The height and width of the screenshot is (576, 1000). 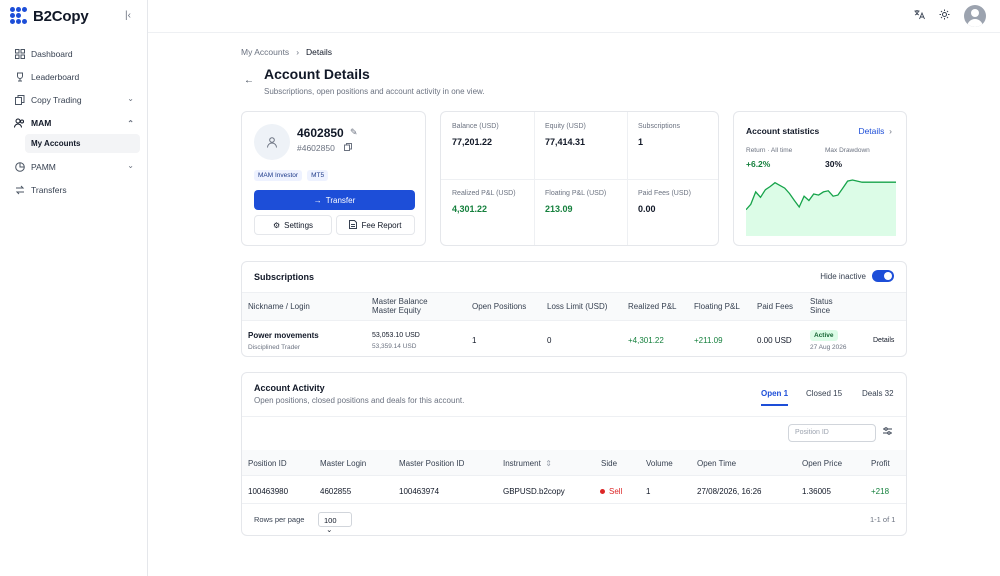 I want to click on stat-label: Realized P&L (USD), so click(x=484, y=193).